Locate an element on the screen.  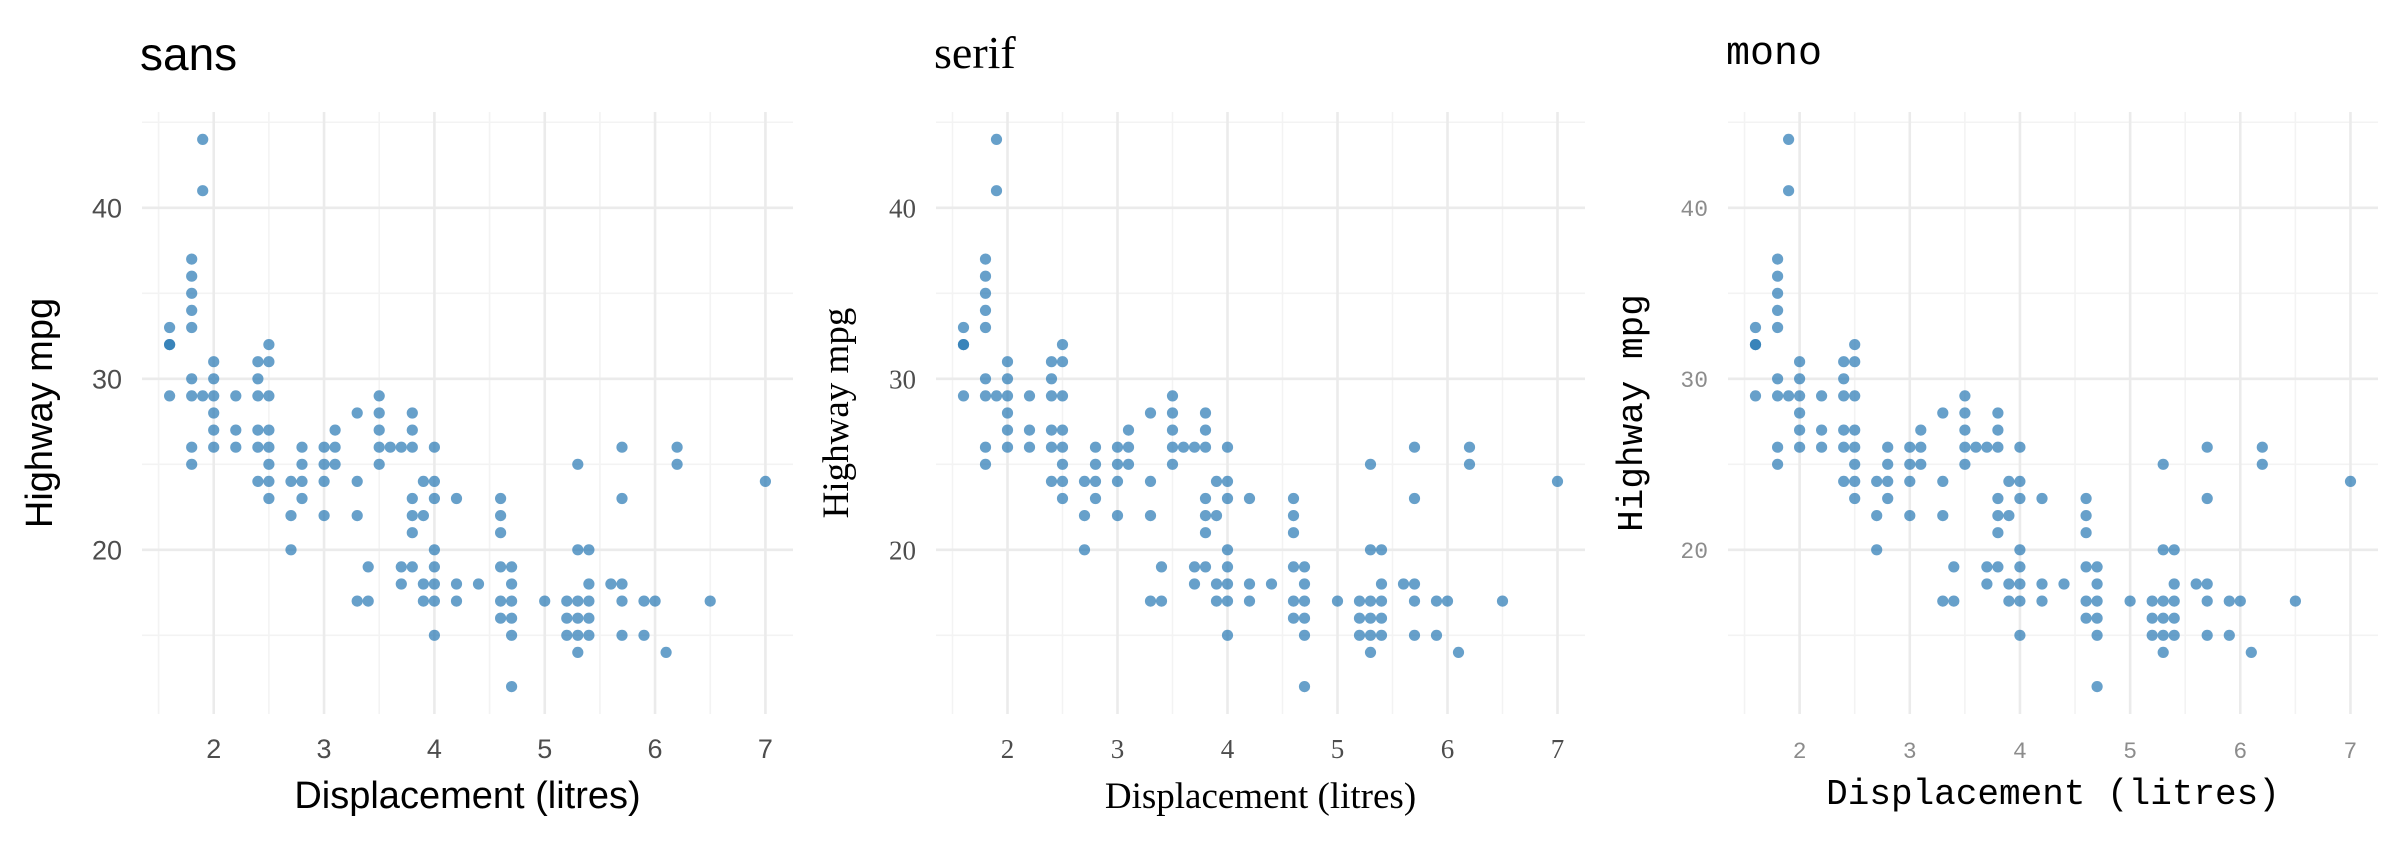
y-tick-labels: 20 30 40 is located at coordinates (902, 379).